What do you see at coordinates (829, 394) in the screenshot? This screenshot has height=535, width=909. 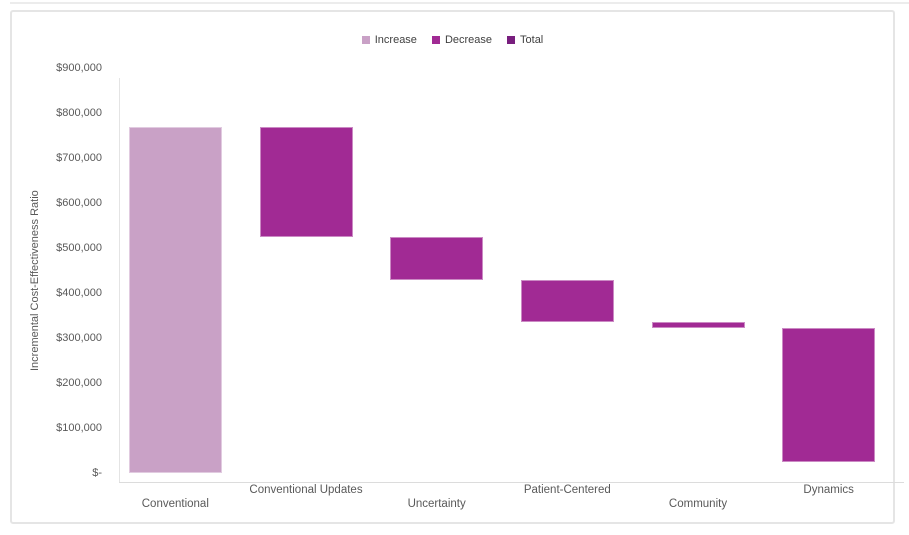 I see `bar-dynamics` at bounding box center [829, 394].